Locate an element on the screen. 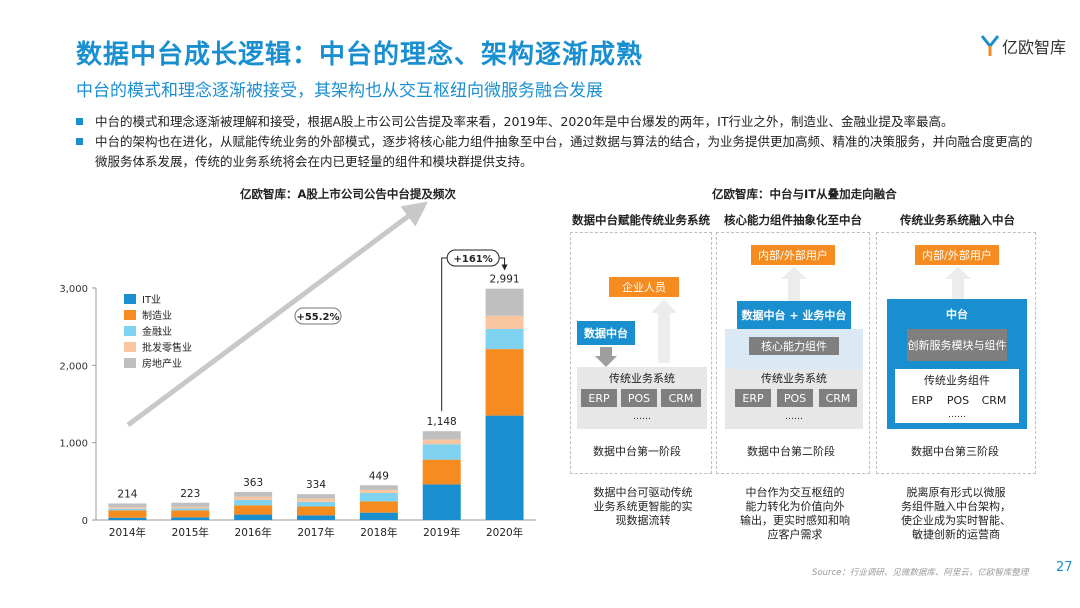 This screenshot has width=1080, height=608. innovation-module-box: 创新服务模块与组件 is located at coordinates (957, 345).